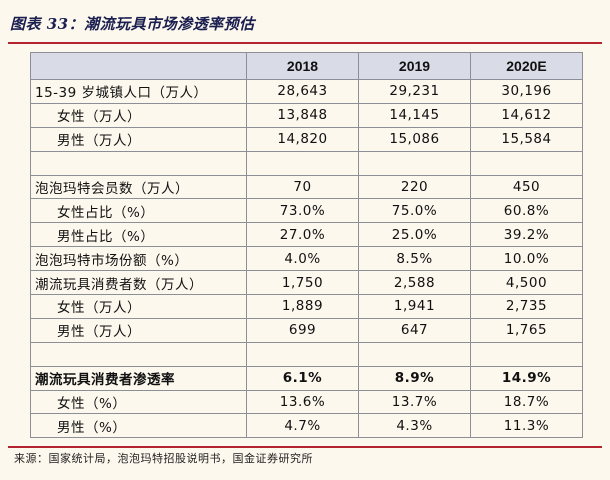  I want to click on row-label: 男性（%）, so click(138, 426).